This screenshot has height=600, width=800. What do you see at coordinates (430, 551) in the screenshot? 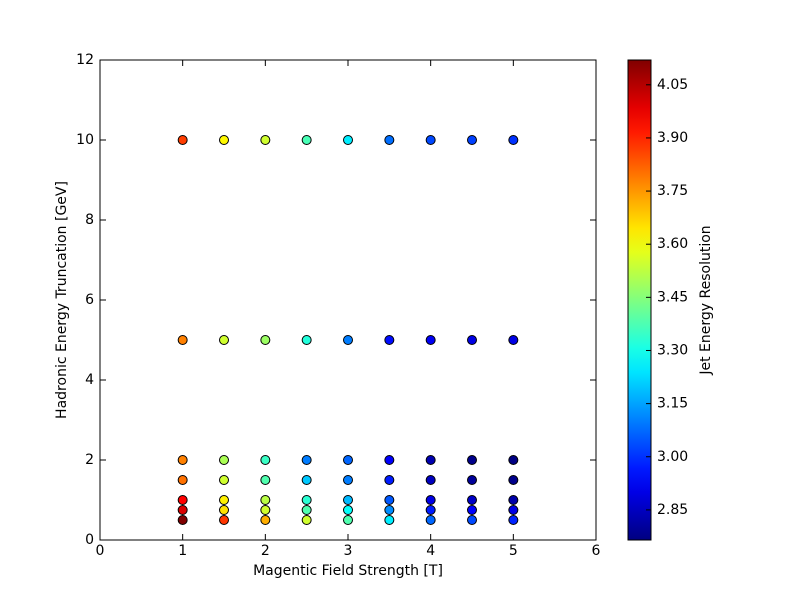
I see `x-tick-label: 4` at bounding box center [430, 551].